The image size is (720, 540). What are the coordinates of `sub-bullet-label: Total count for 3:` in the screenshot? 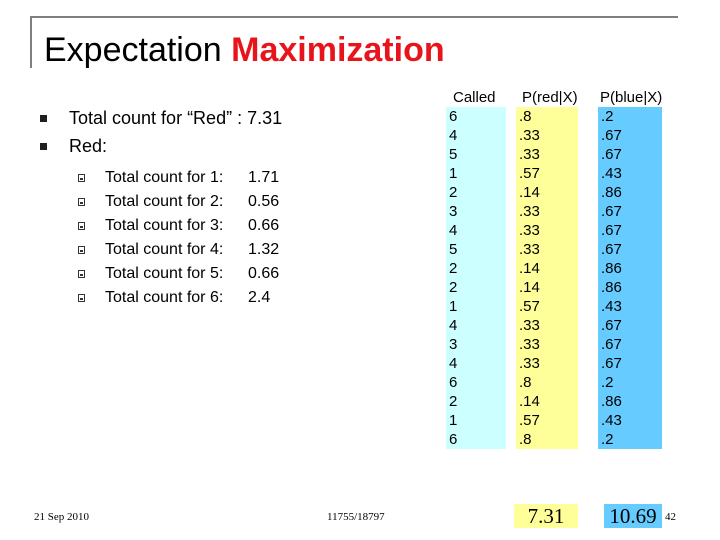 It's located at (164, 225).